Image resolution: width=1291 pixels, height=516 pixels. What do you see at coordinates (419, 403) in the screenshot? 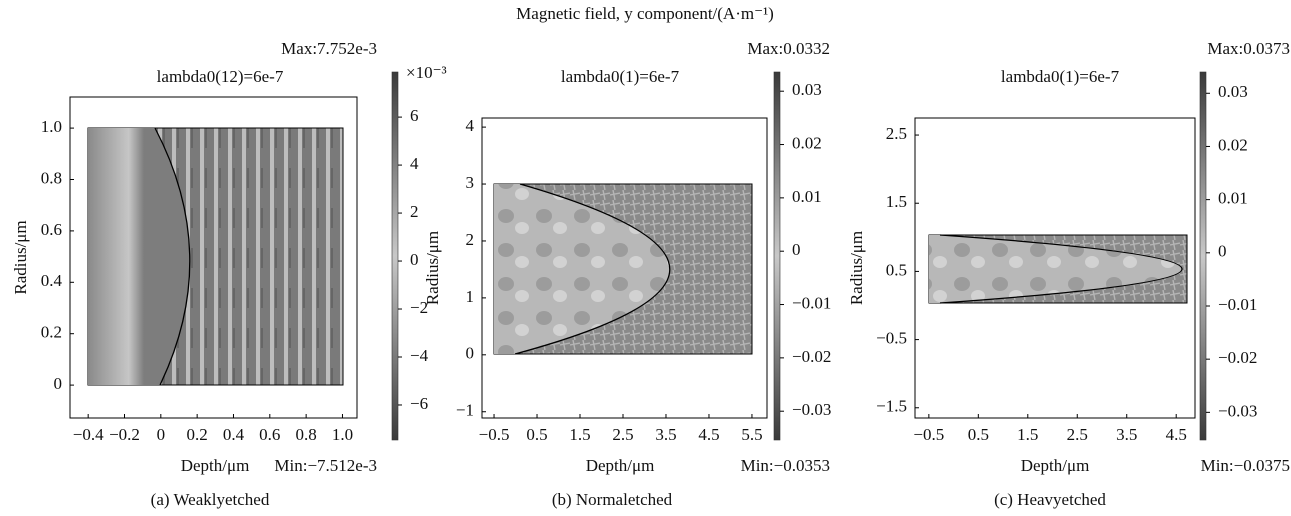
I see `colorbar-tick-label: −6` at bounding box center [419, 403].